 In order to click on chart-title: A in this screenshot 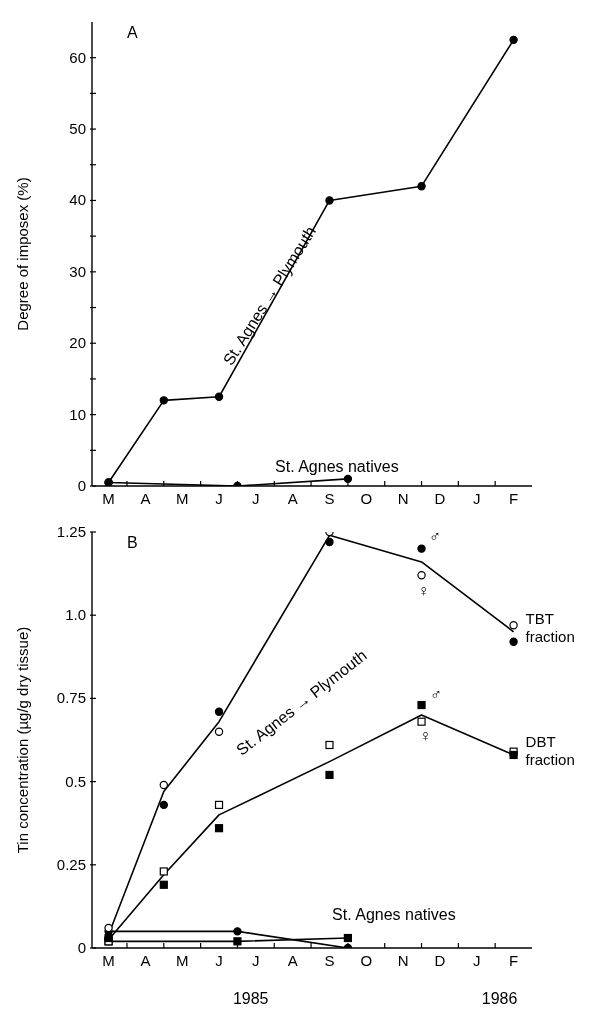, I will do `click(132, 33)`.